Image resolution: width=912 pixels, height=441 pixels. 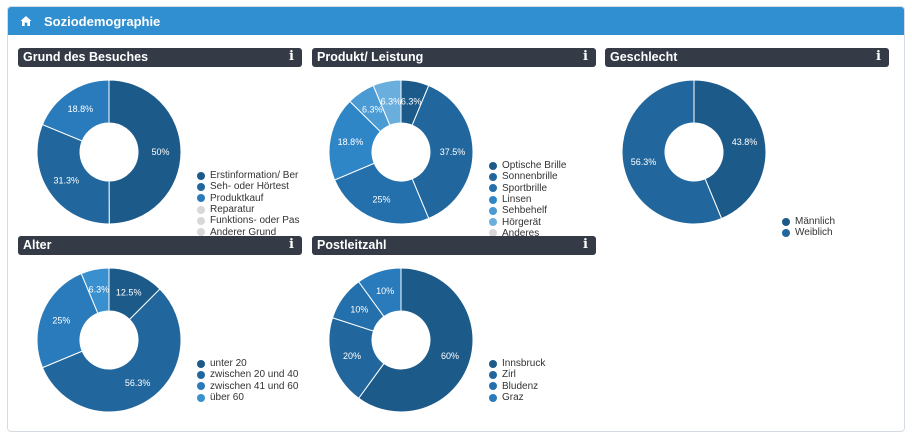 What do you see at coordinates (252, 397) in the screenshot?
I see `legend-item: über 60` at bounding box center [252, 397].